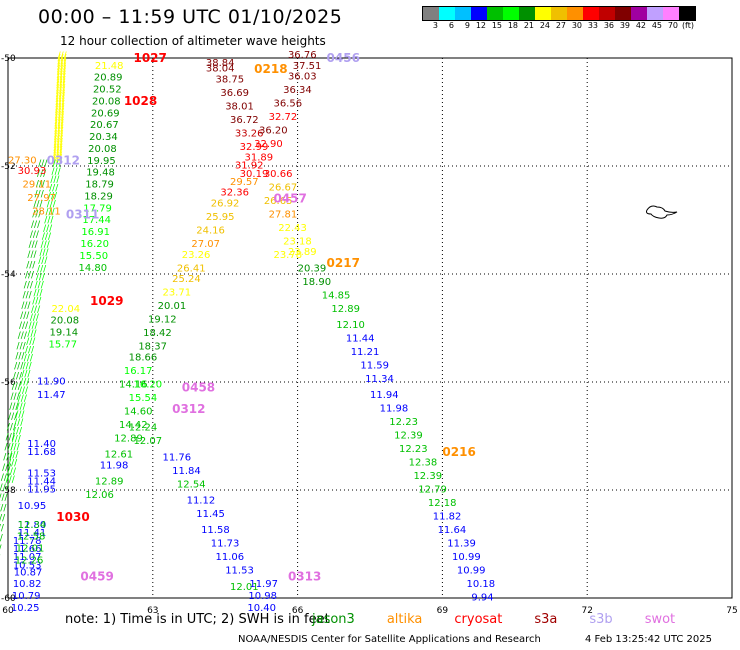 The height and width of the screenshot is (650, 740). Describe the element at coordinates (63, 344) in the screenshot. I see `track-value-label: 15.77` at that location.